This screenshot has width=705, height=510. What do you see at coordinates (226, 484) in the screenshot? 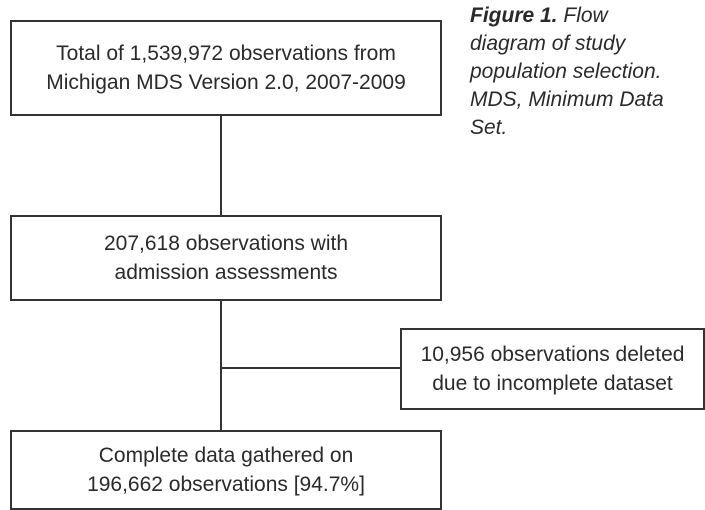
I see `node-label: 196,662 observations [94.7%]` at bounding box center [226, 484].